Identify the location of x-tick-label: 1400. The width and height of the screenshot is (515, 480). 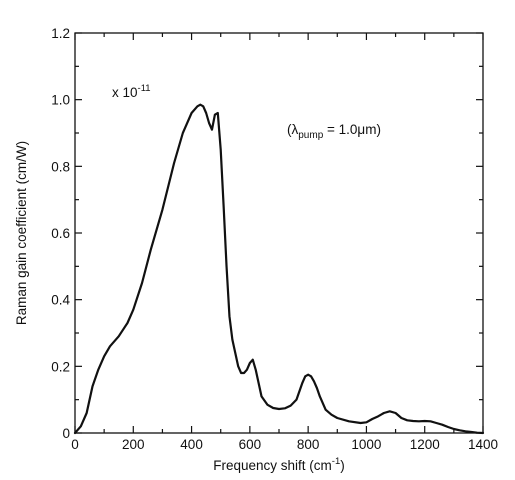
(483, 444).